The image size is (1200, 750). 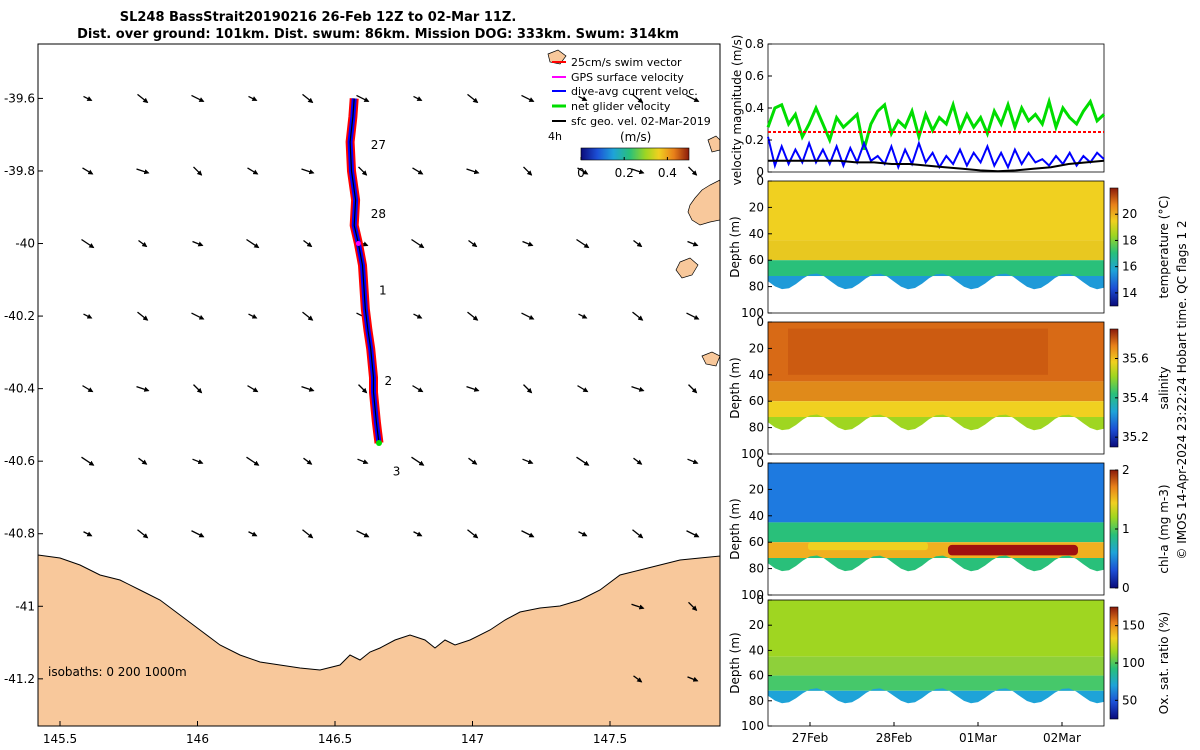 What do you see at coordinates (1133, 663) in the screenshot?
I see `section-colorbar-tick-label: 100` at bounding box center [1133, 663].